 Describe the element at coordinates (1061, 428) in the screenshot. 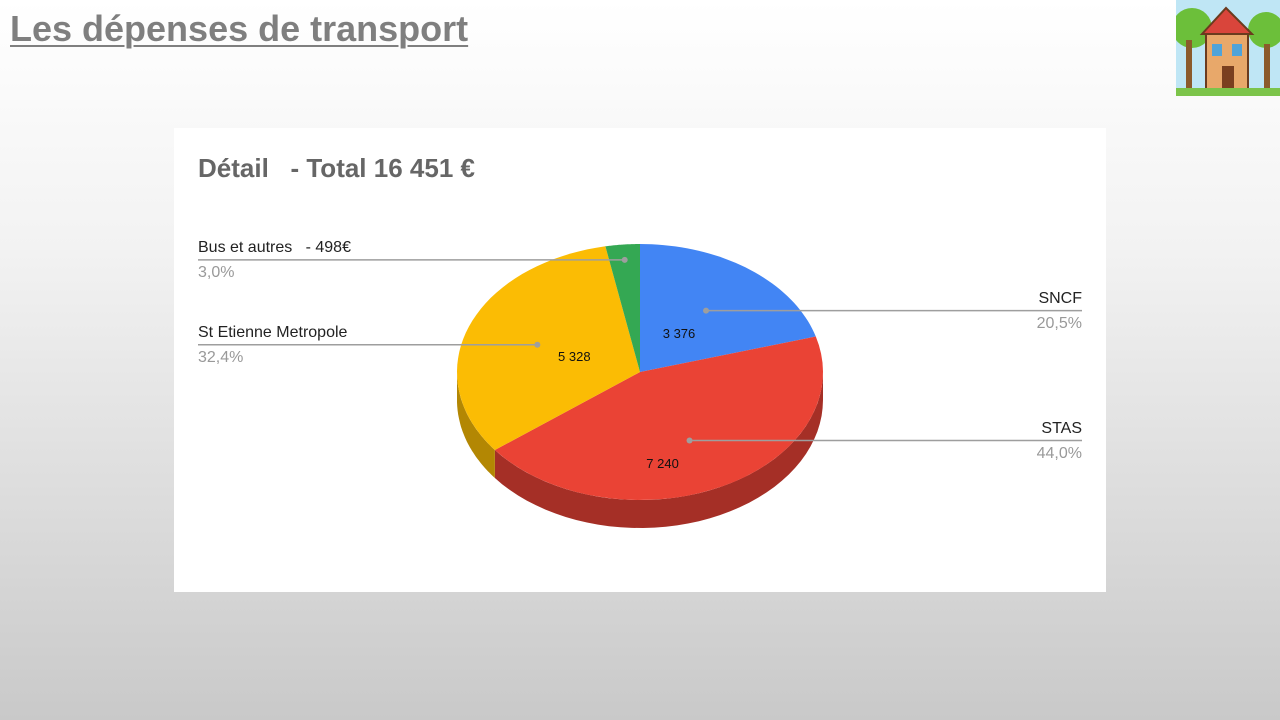

I see `legend-label: STAS` at that location.